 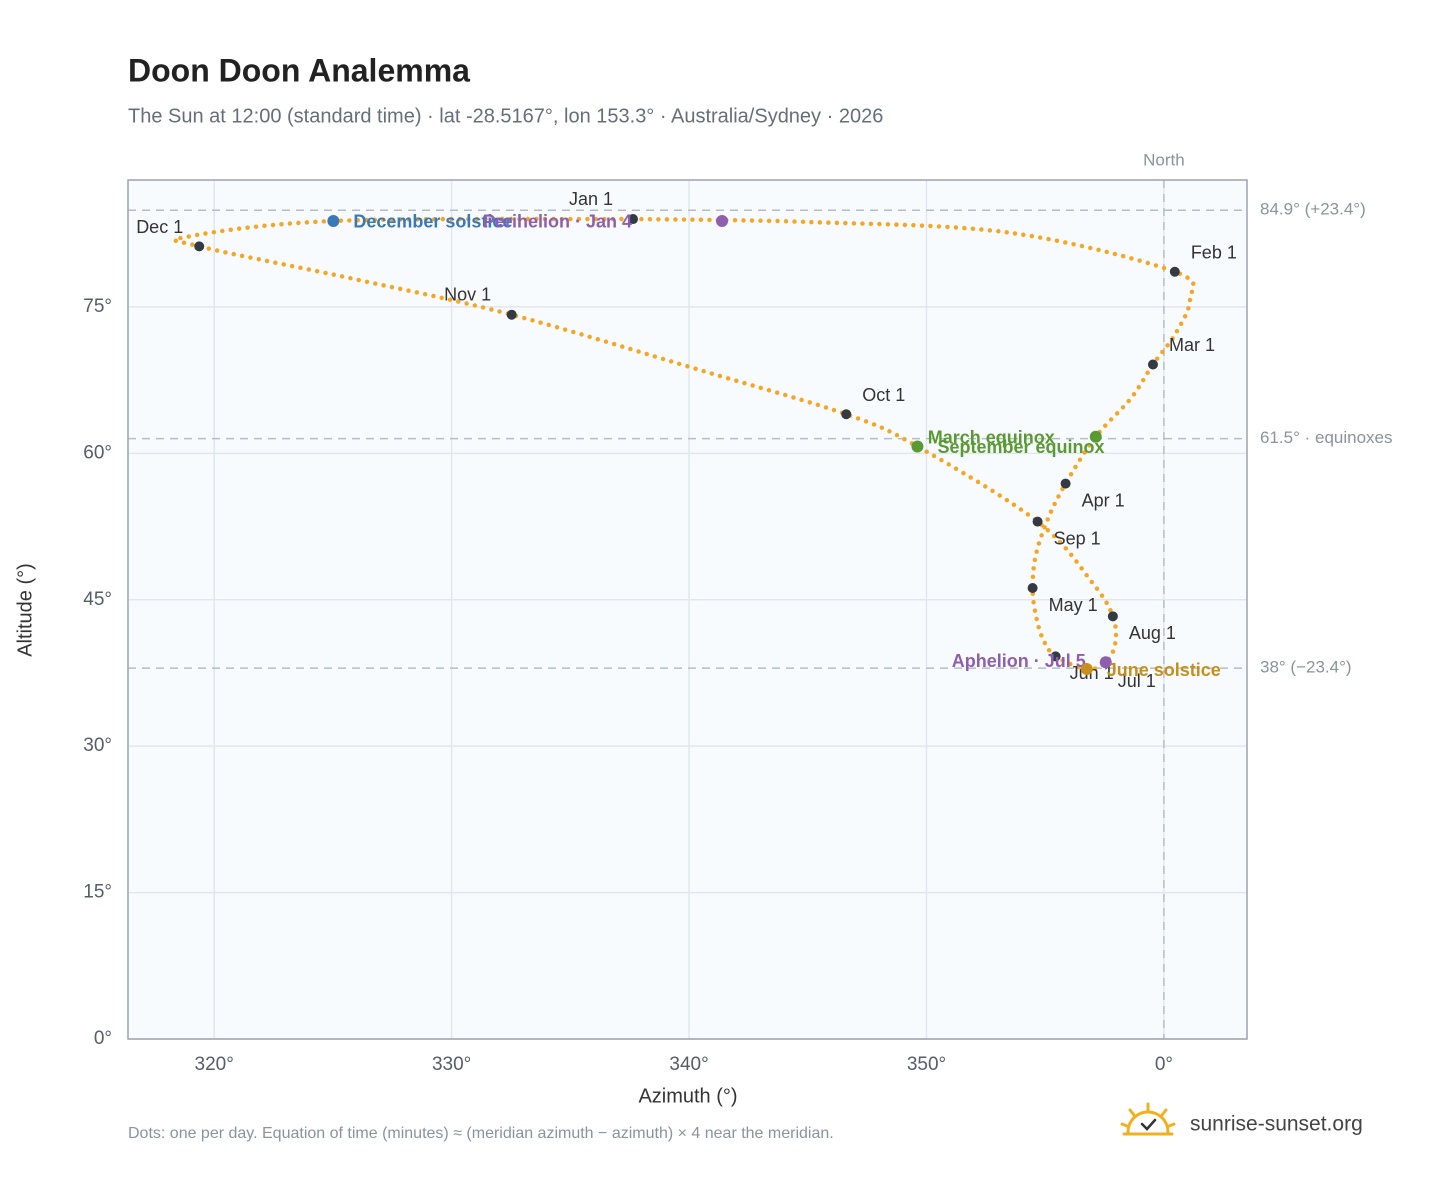 I want to click on event-label: June solstice, so click(x=1164, y=670).